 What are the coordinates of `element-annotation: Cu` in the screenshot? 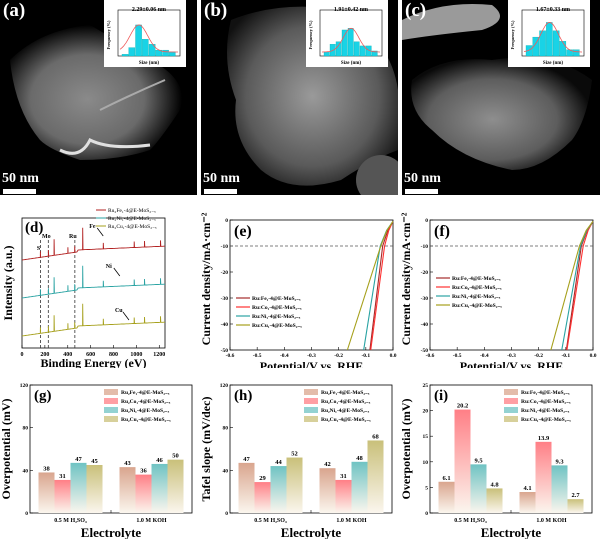 It's located at (119, 311).